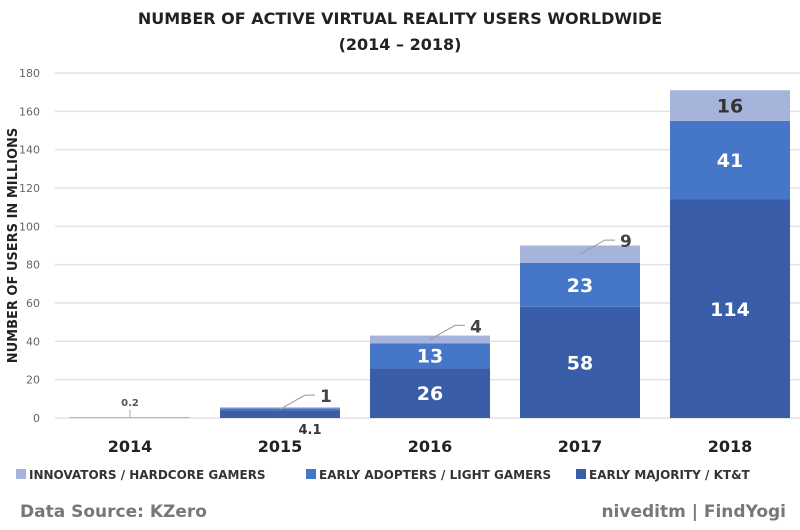 This screenshot has width=800, height=530. What do you see at coordinates (280, 446) in the screenshot?
I see `x-tick-label: 2015` at bounding box center [280, 446].